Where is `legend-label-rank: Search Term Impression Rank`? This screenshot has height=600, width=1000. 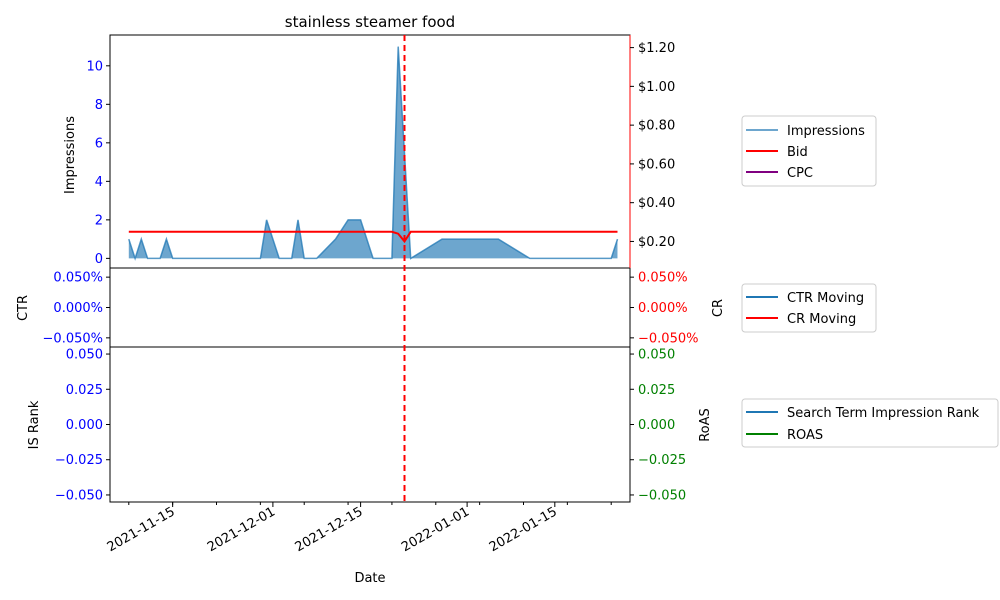
legend-label-rank: Search Term Impression Rank is located at coordinates (883, 413).